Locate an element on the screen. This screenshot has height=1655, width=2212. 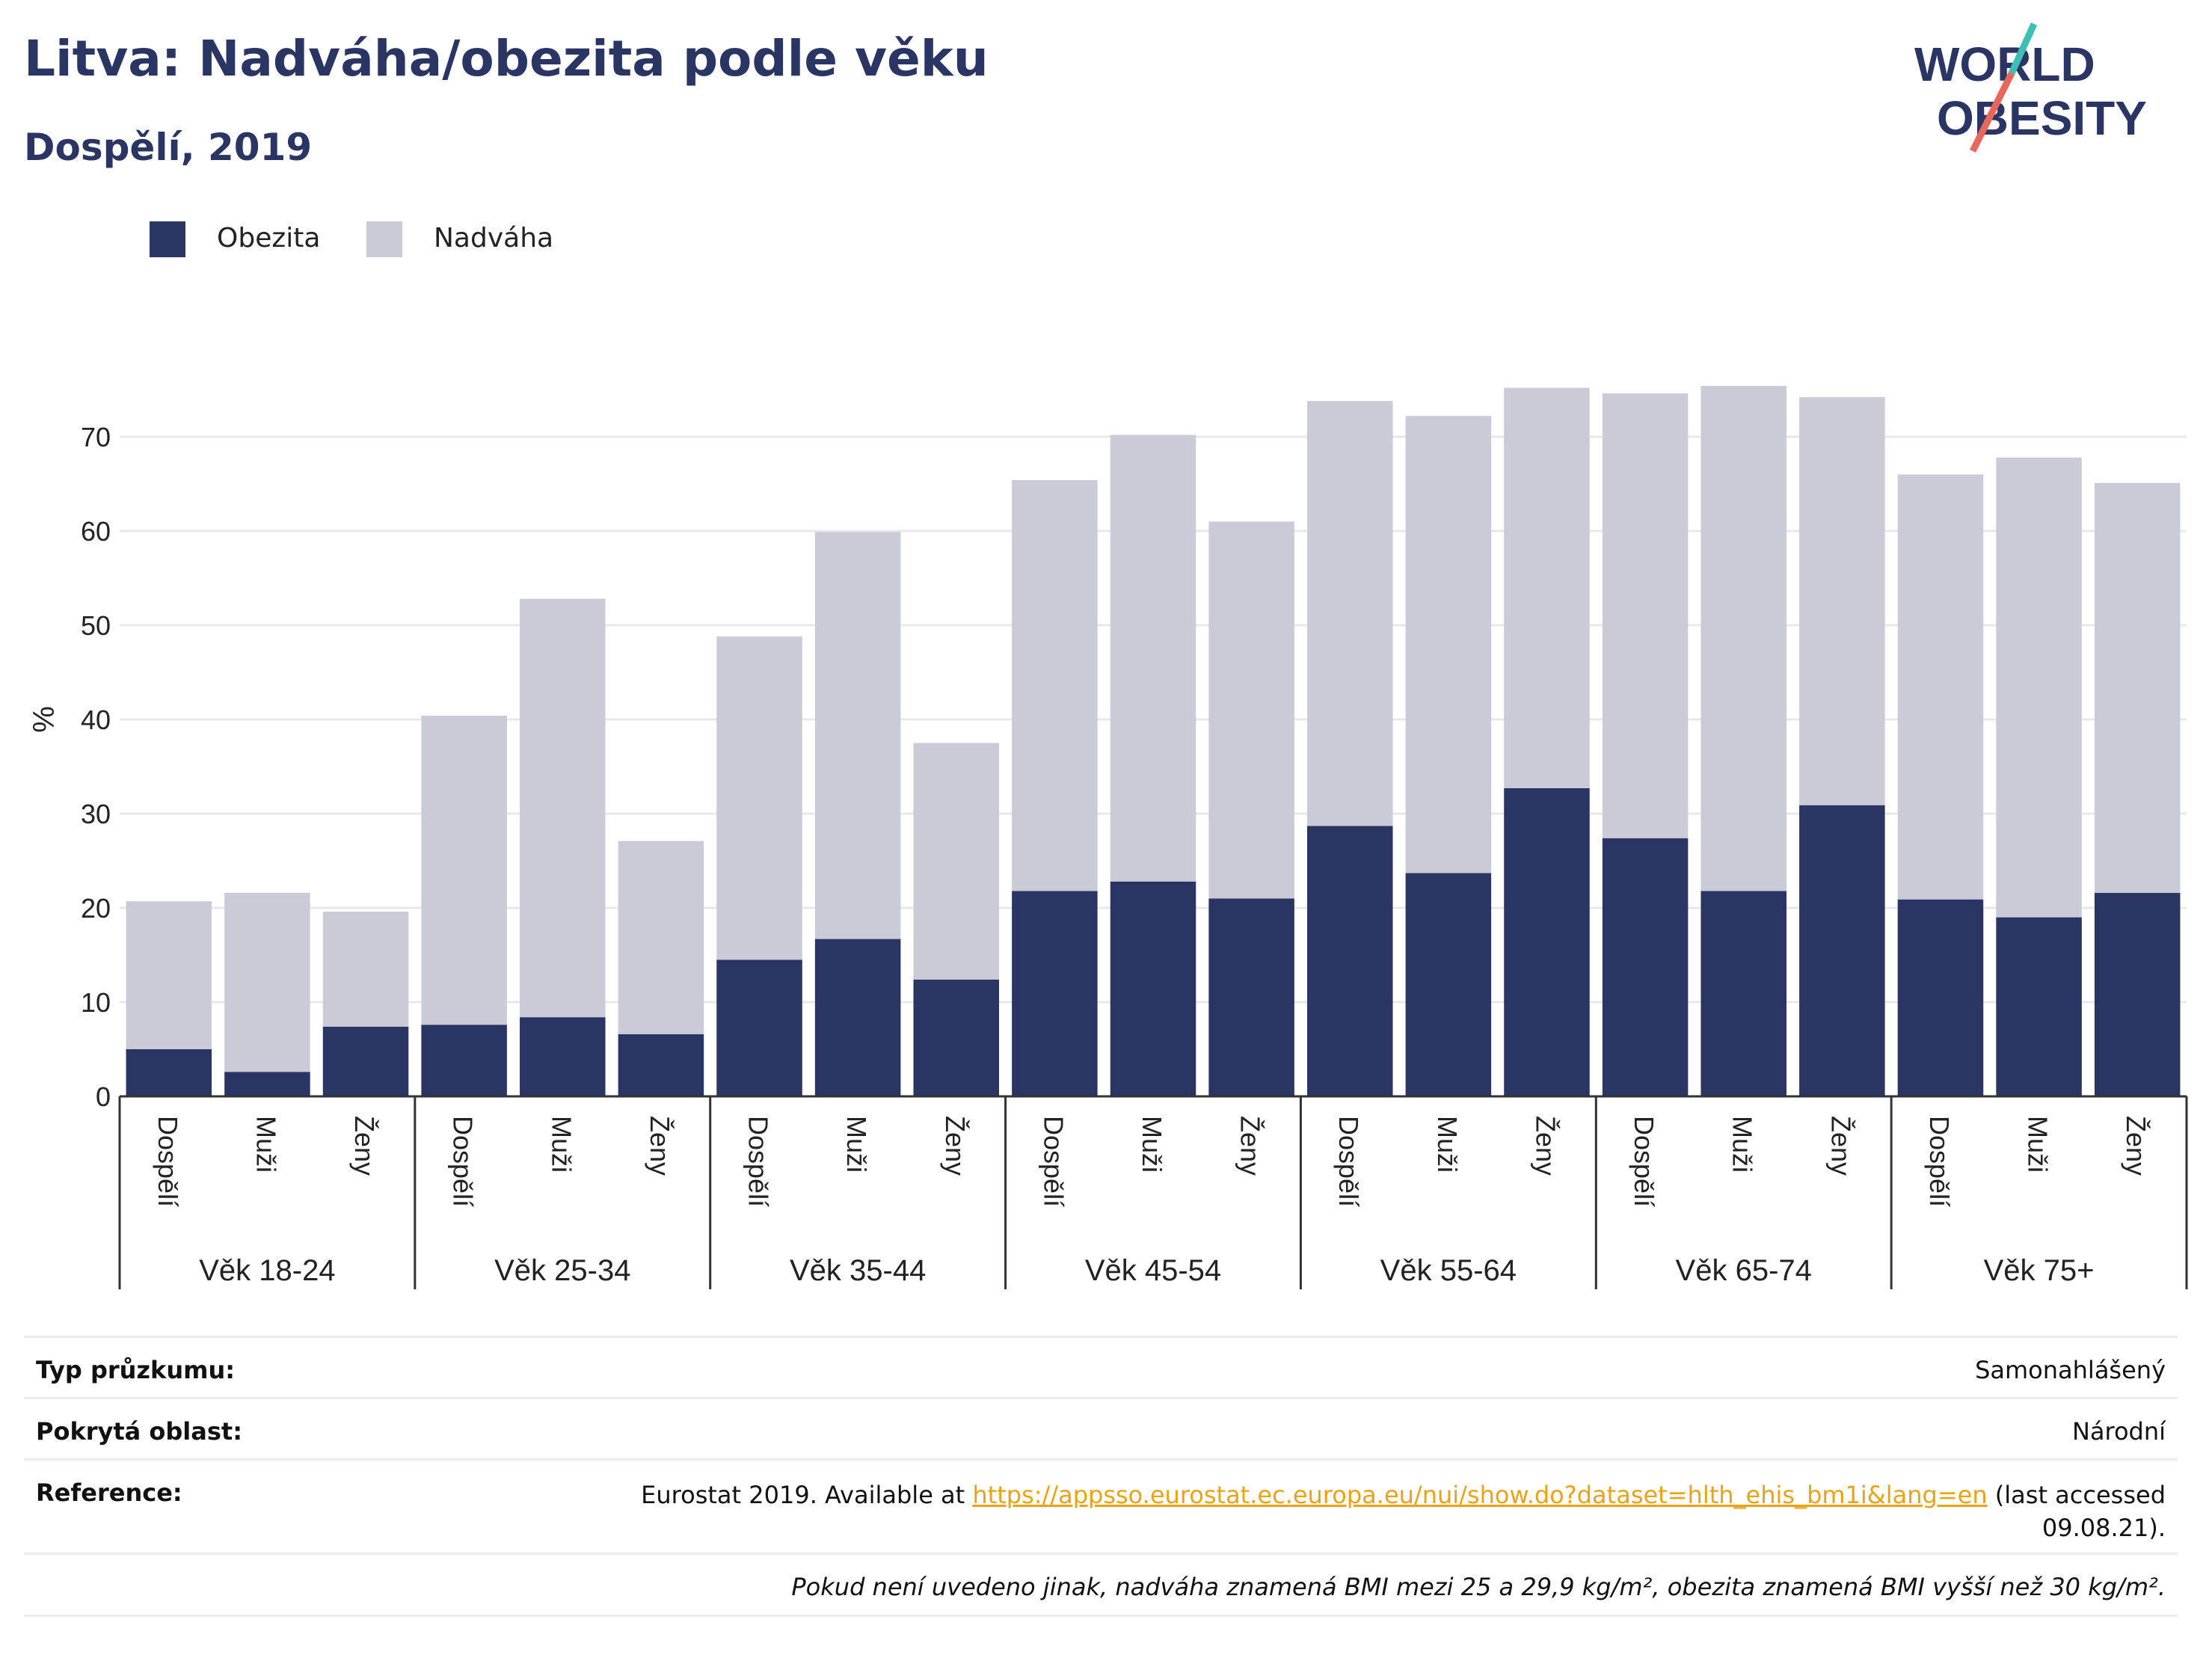
world-obesity-logo: WORLD OBESITY is located at coordinates (2030, 87).